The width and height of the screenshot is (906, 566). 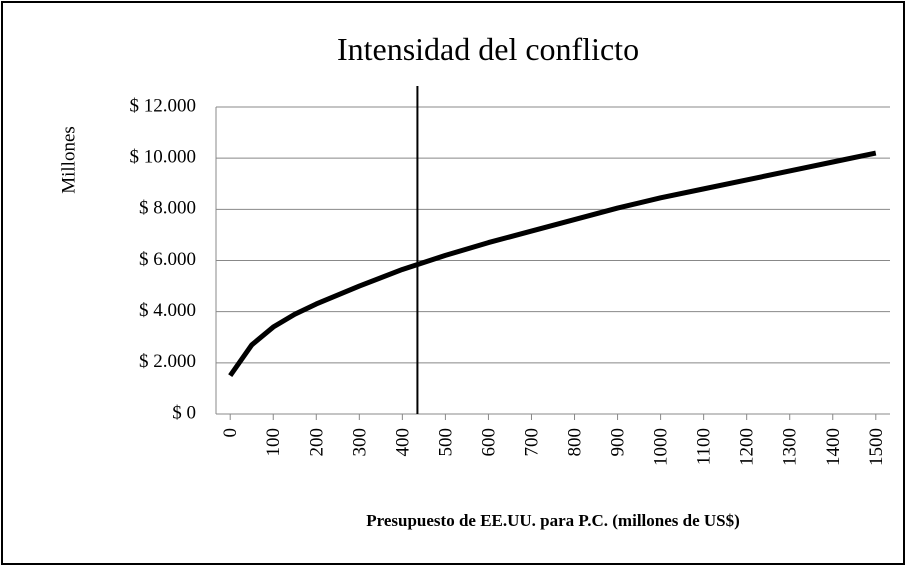 What do you see at coordinates (402, 442) in the screenshot?
I see `x-tick-label: 400` at bounding box center [402, 442].